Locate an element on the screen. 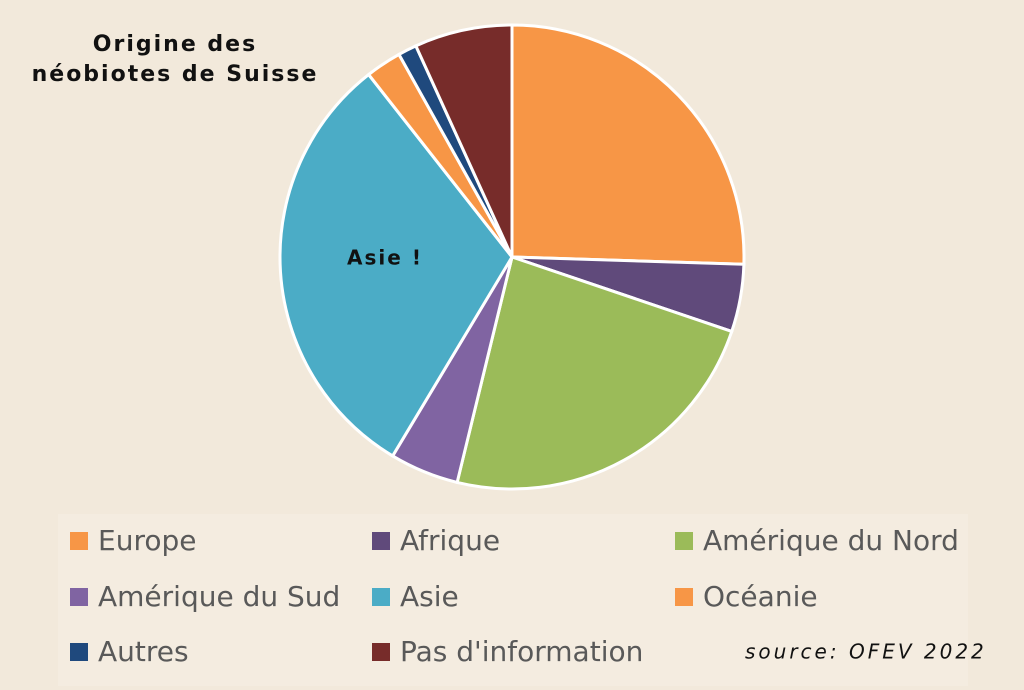  legend-label: Amérique du Nord is located at coordinates (831, 540).